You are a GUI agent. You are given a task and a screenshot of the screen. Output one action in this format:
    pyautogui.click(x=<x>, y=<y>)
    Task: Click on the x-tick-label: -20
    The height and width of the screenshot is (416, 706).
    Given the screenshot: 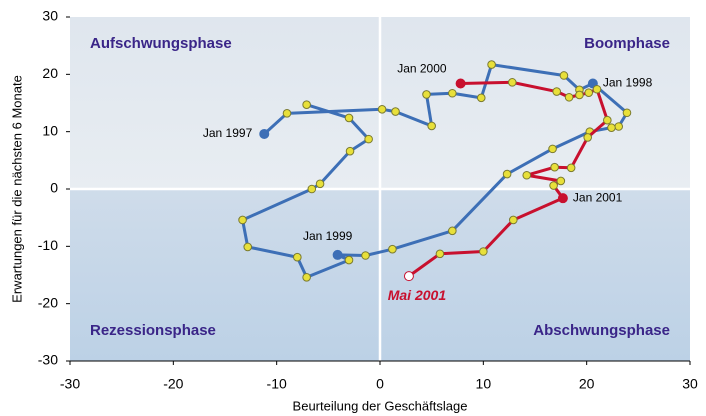 What is the action you would take?
    pyautogui.click(x=173, y=384)
    